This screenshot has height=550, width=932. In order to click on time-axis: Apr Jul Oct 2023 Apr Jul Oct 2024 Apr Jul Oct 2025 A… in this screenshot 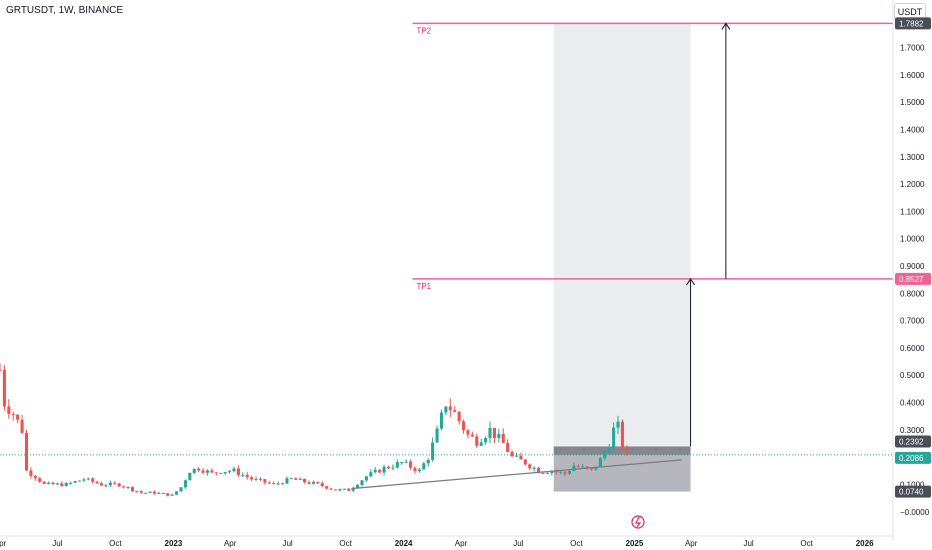, I will do `click(446, 541)`.